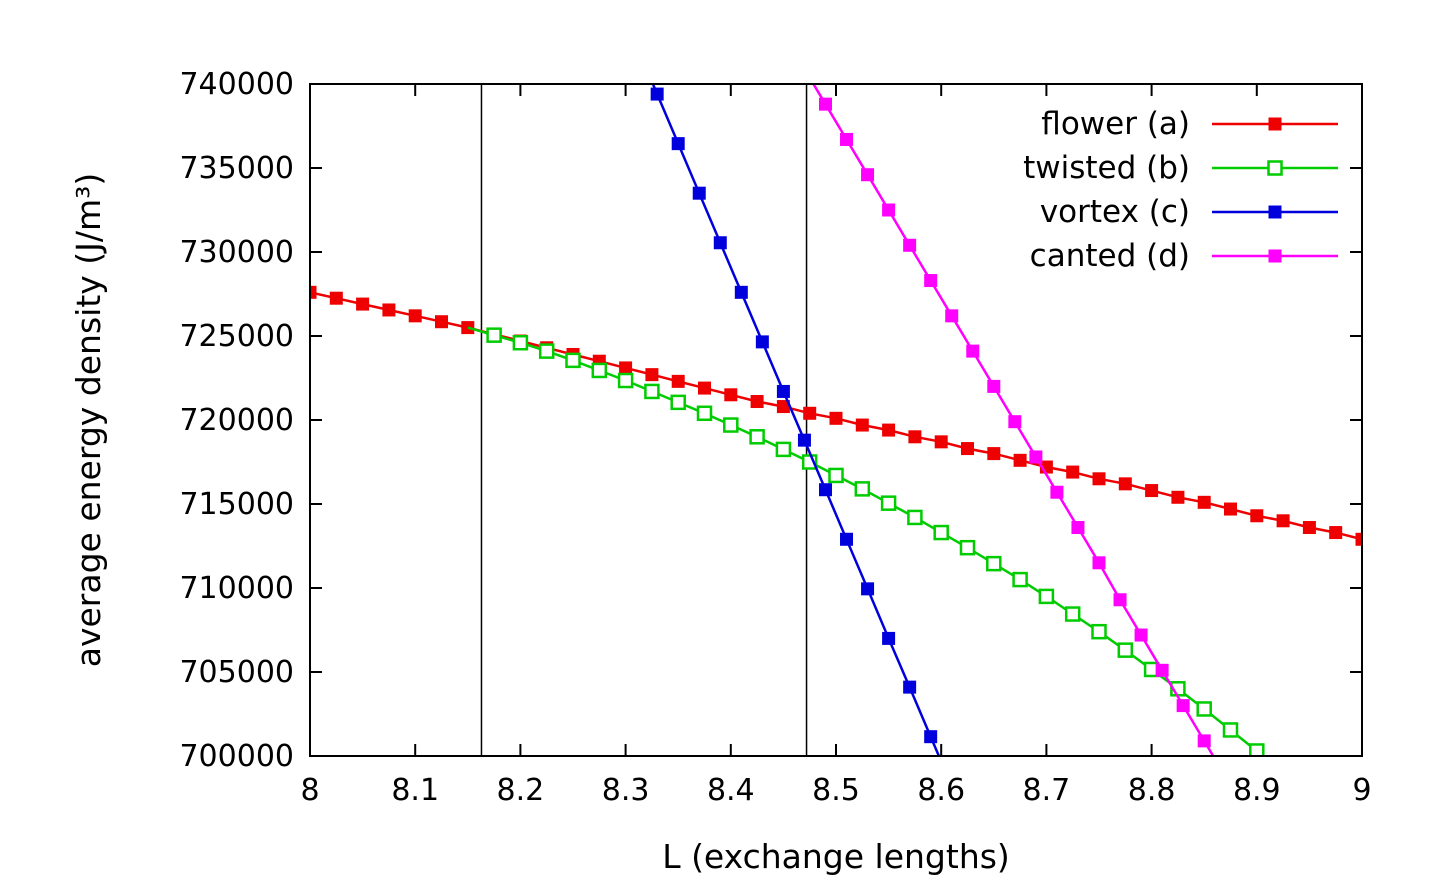 This screenshot has width=1444, height=893. What do you see at coordinates (236, 420) in the screenshot?
I see `y-tick-label: 720000` at bounding box center [236, 420].